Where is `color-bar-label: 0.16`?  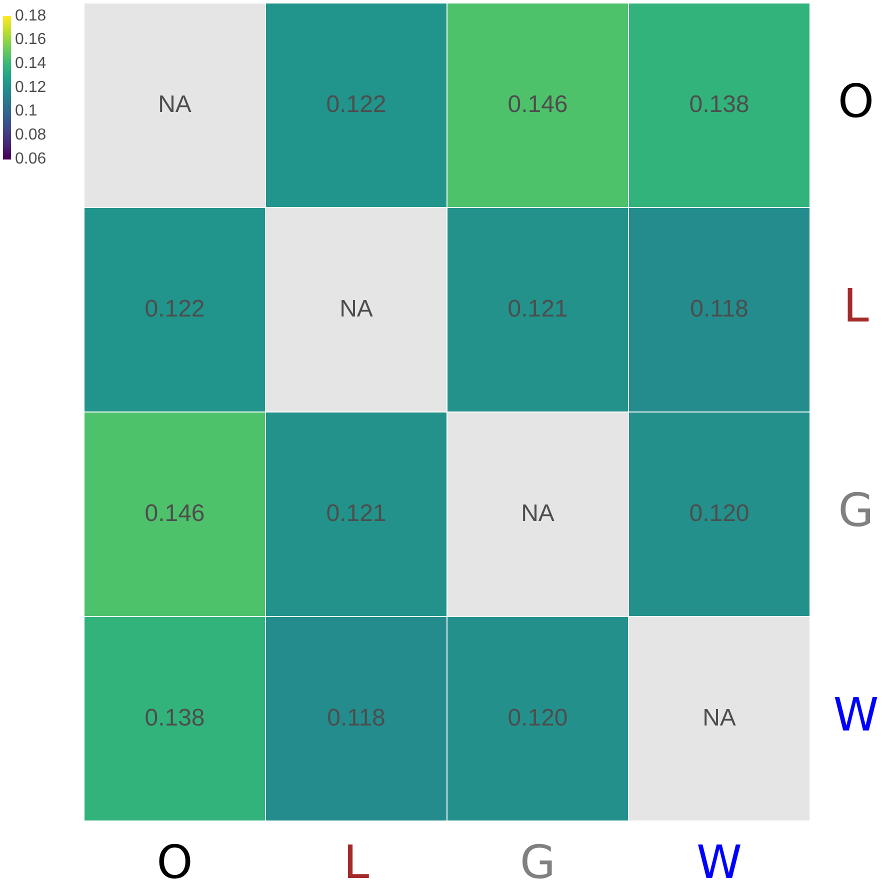 color-bar-label: 0.16 is located at coordinates (30, 39).